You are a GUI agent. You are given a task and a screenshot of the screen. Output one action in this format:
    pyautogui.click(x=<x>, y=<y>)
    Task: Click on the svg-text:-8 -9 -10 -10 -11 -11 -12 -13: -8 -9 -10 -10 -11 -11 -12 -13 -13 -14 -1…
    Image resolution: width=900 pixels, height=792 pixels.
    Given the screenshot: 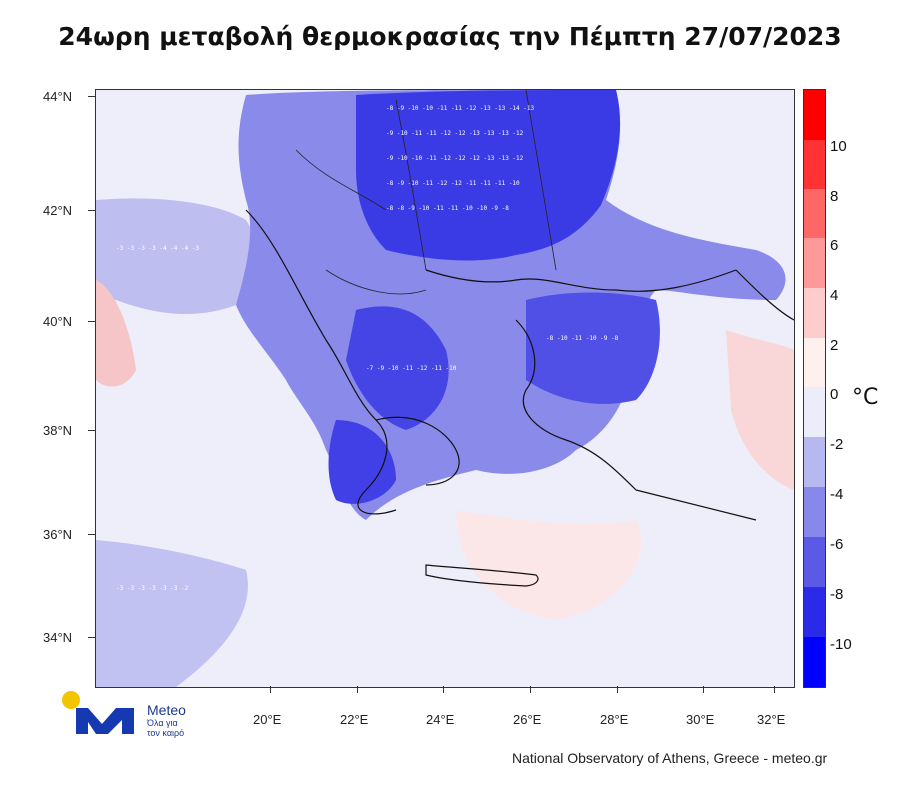 What is the action you would take?
    pyautogui.click(x=460, y=108)
    